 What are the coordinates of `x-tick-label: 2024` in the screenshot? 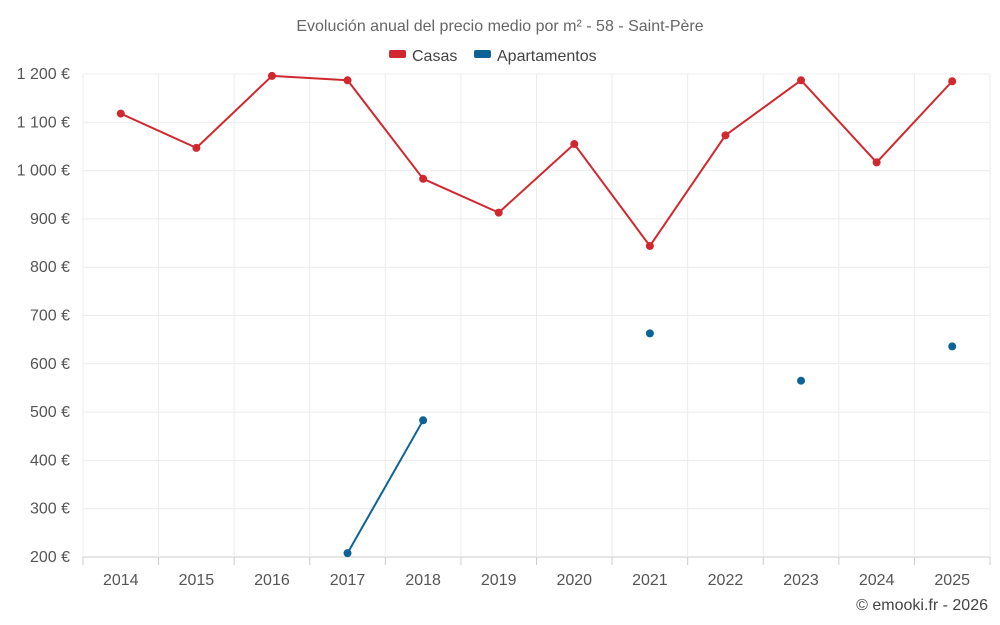 It's located at (877, 580).